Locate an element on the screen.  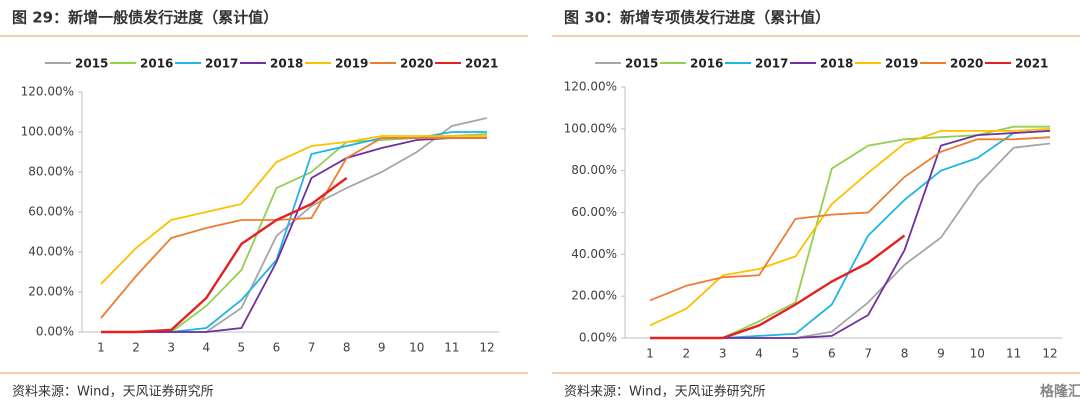
chart-title: 图 29：新增一般债发行进度（累计值） is located at coordinates (145, 18).